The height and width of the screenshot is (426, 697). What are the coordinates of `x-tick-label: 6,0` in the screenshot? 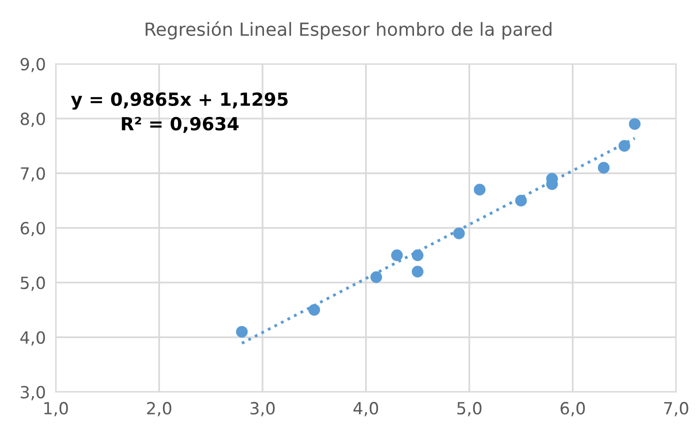 It's located at (572, 409).